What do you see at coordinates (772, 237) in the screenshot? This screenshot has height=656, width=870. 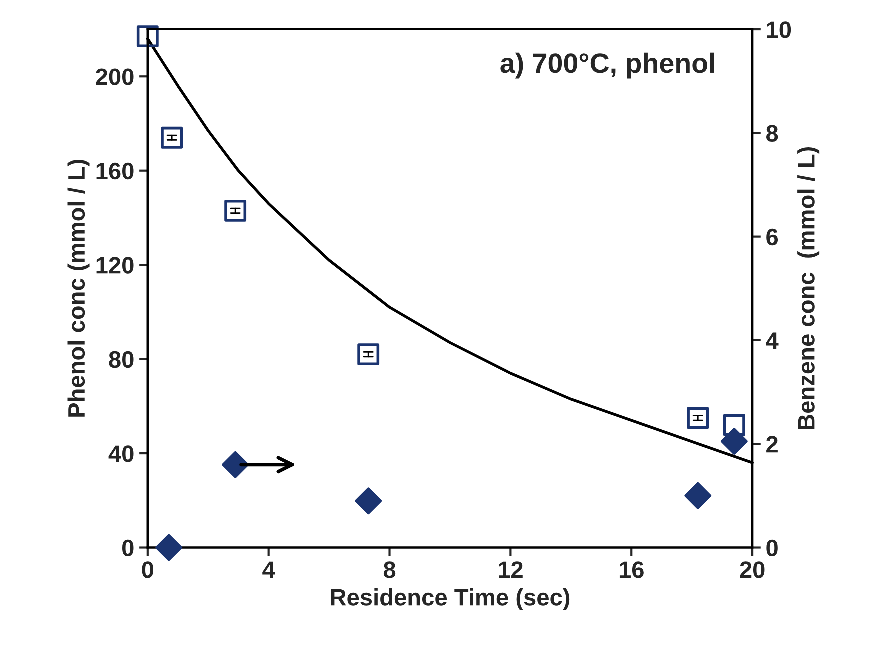 I see `y2-tick-label: 6` at bounding box center [772, 237].